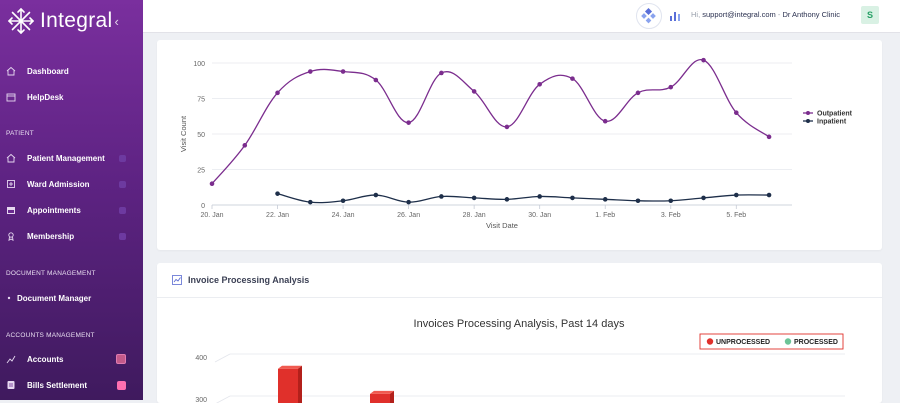 Image resolution: width=900 pixels, height=403 pixels. I want to click on sidebar-item-label: Bills Settlement, so click(57, 385).